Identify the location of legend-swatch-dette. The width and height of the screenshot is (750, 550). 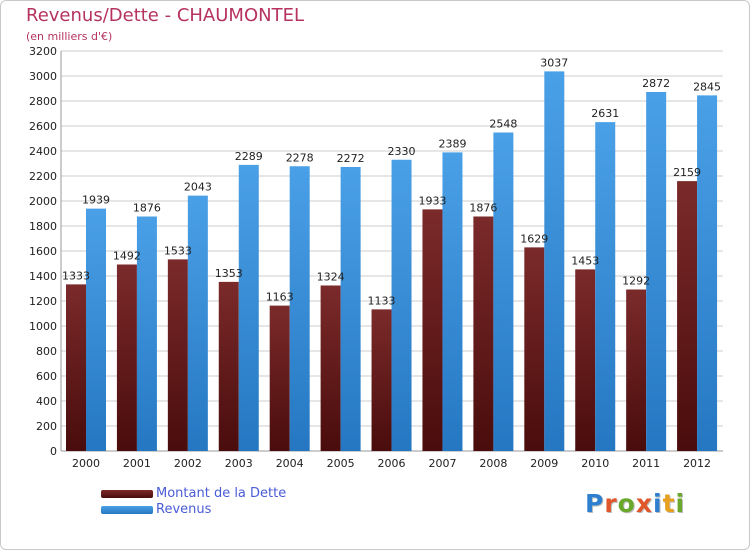
(127, 494).